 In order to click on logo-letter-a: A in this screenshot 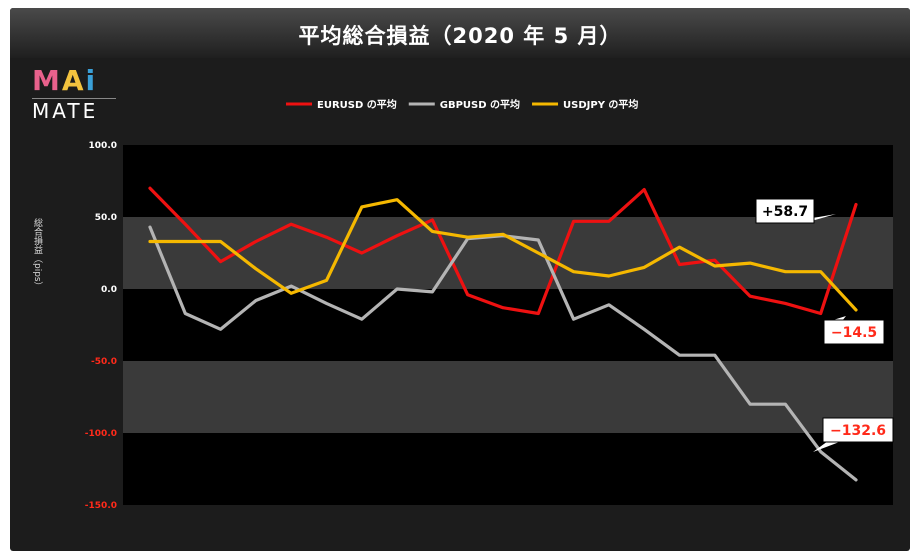, I will do `click(73, 80)`.